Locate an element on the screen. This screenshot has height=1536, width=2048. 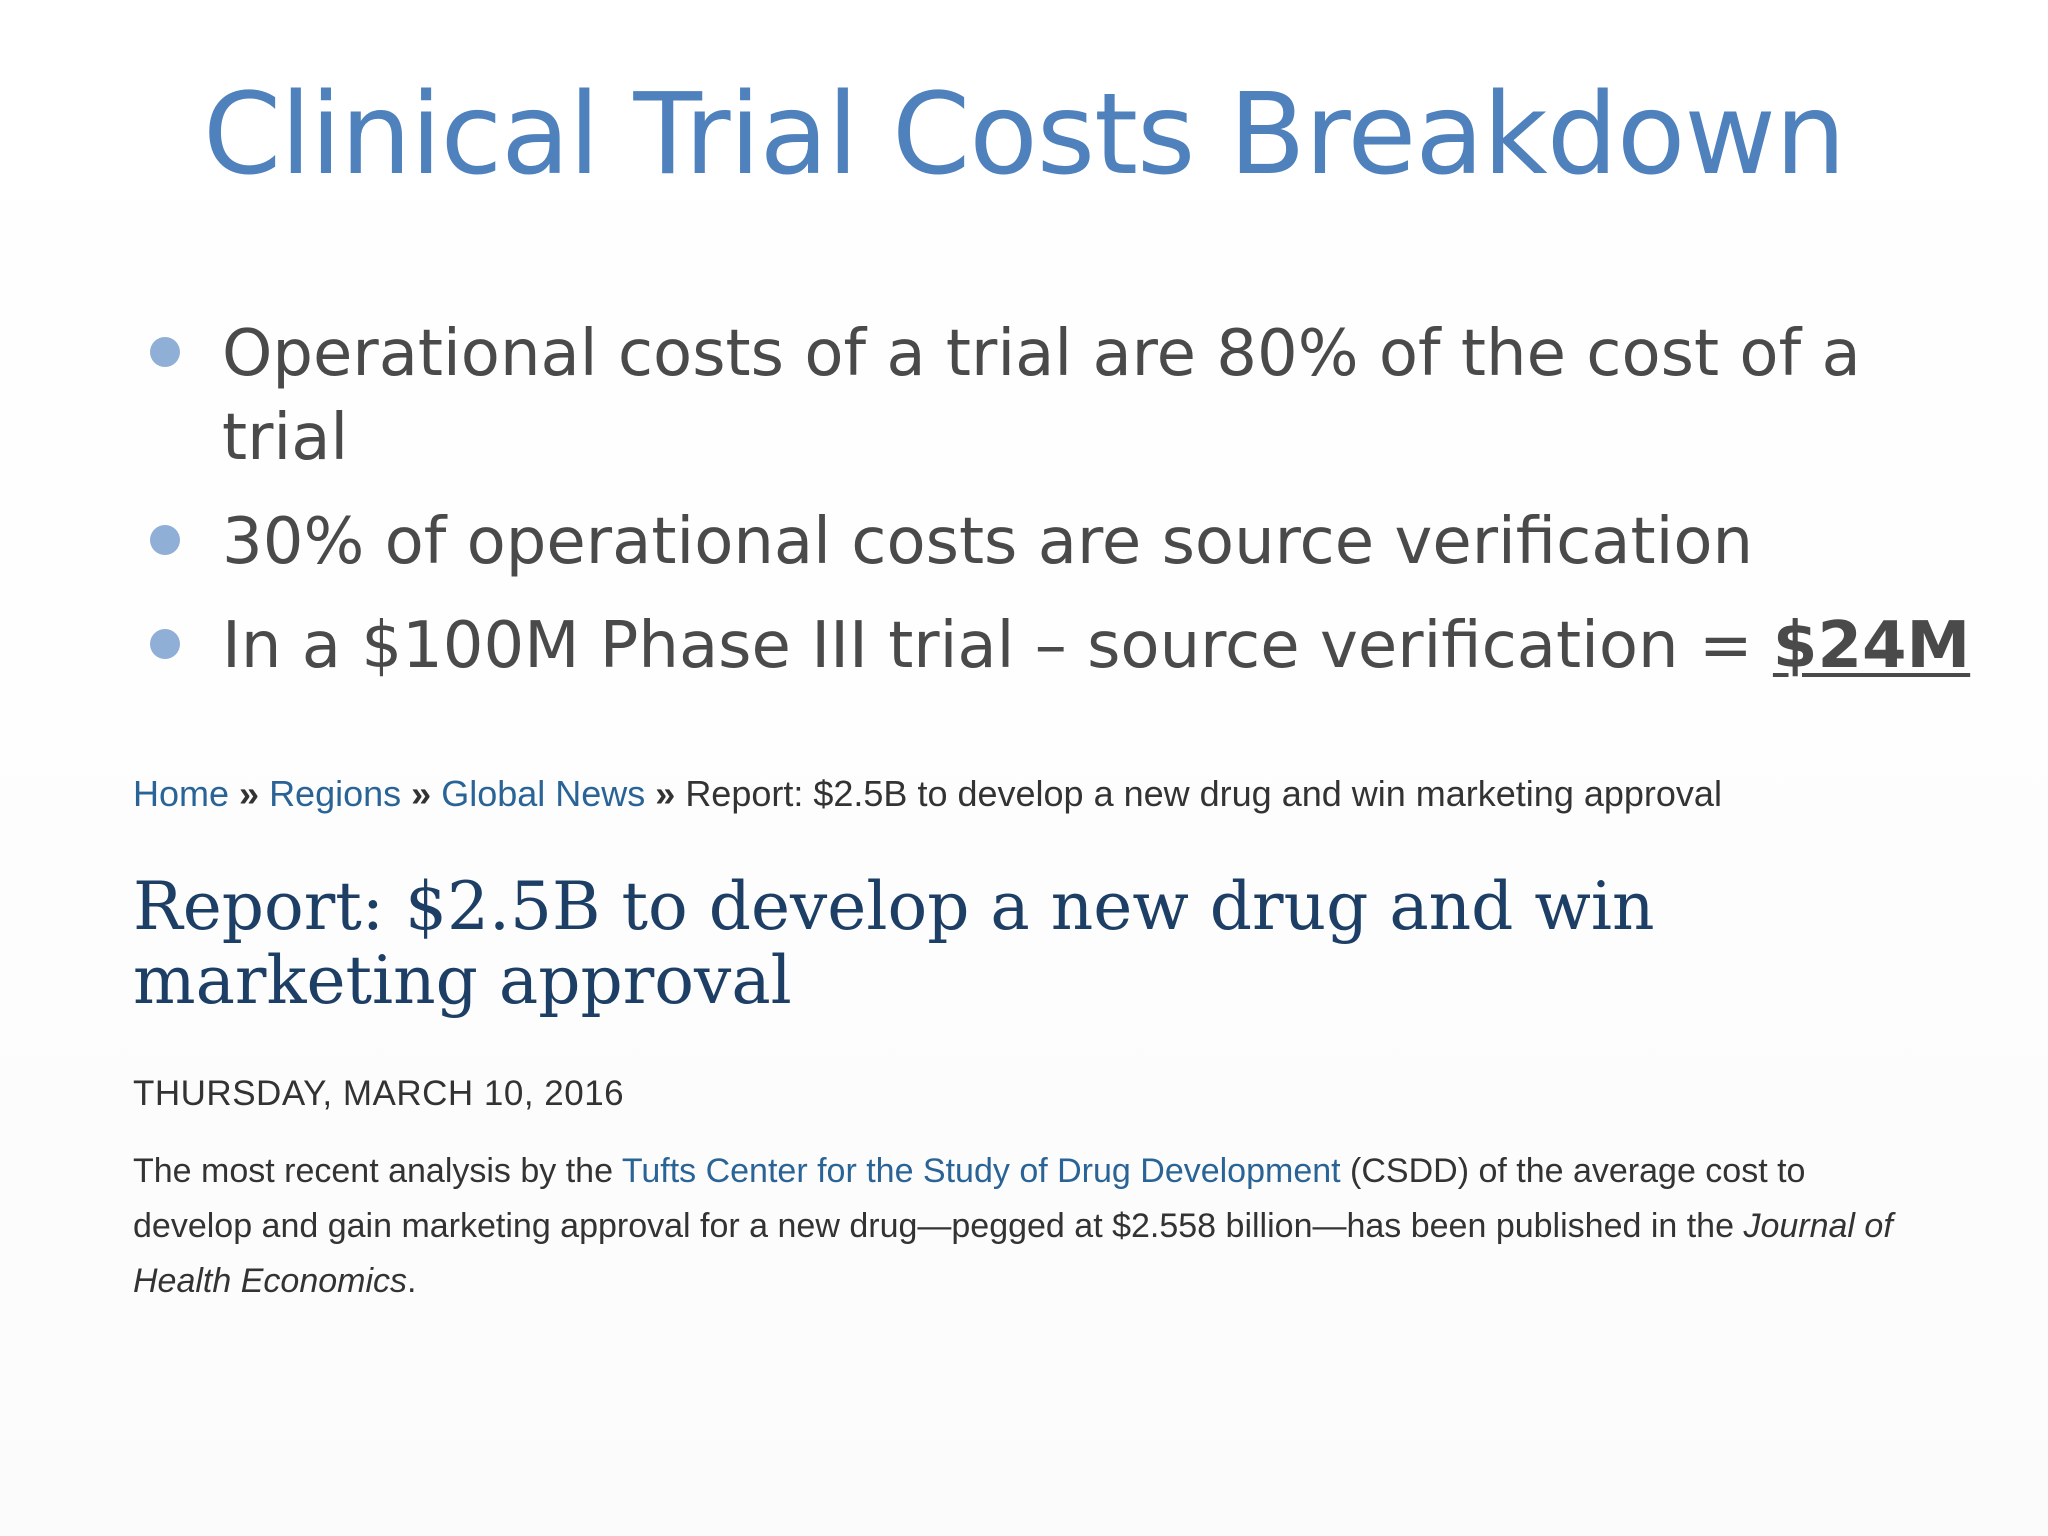
bullet-emphasis: $24M is located at coordinates (1871, 646).